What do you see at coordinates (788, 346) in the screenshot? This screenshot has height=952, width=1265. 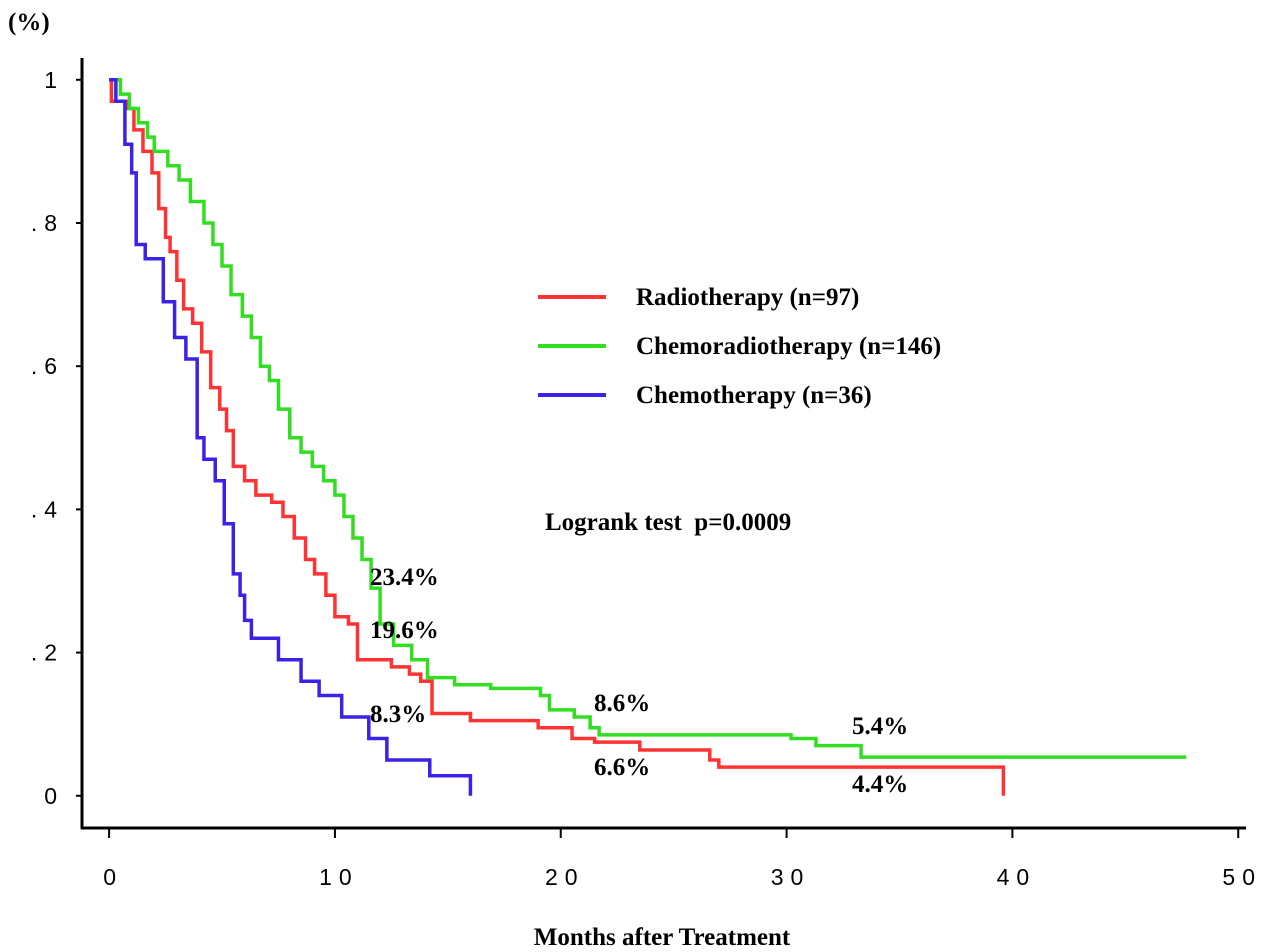 I see `legend-label: Chemoradiotherapy (n=146)` at bounding box center [788, 346].